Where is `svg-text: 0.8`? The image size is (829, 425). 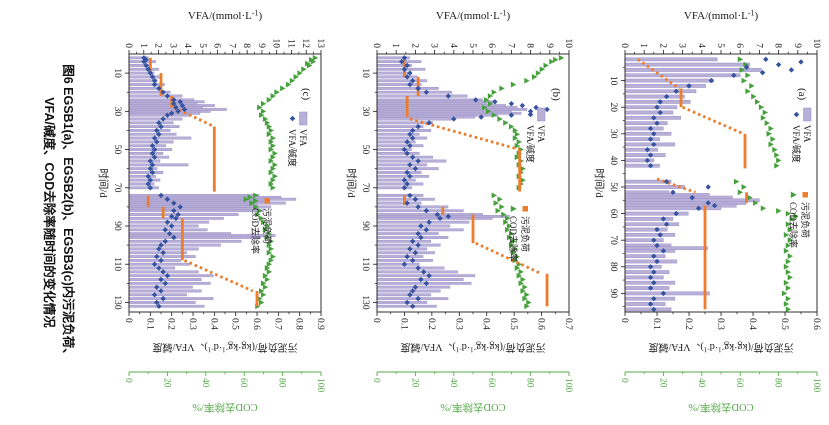
svg-text: 0.8 is located at coordinates (299, 324).